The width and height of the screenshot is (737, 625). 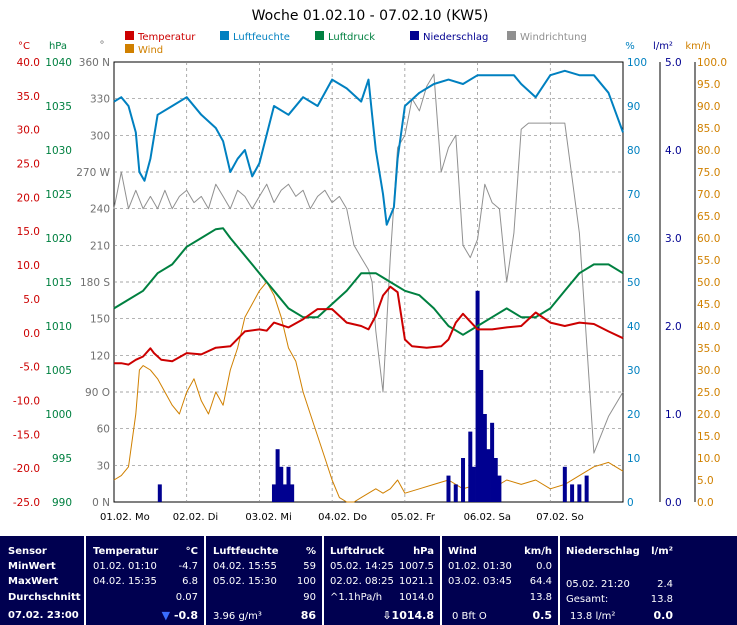 I want to click on rain-tick-label: 0.0, so click(x=673, y=503).